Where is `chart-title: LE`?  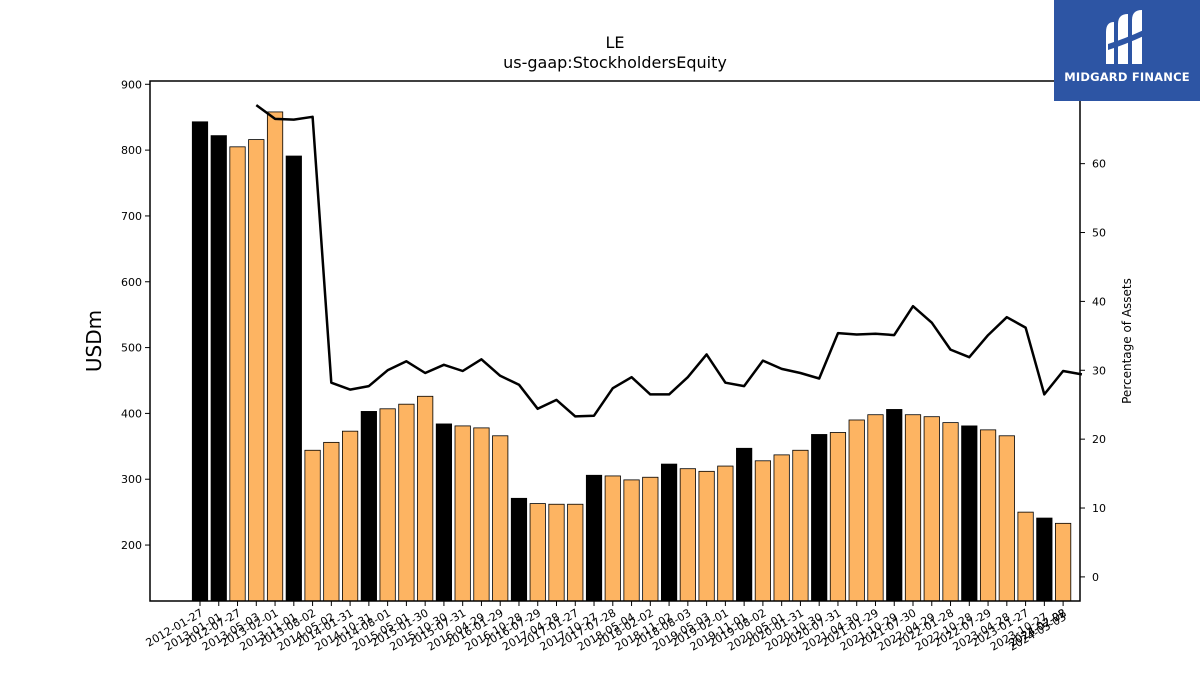
chart-title: LE is located at coordinates (614, 42).